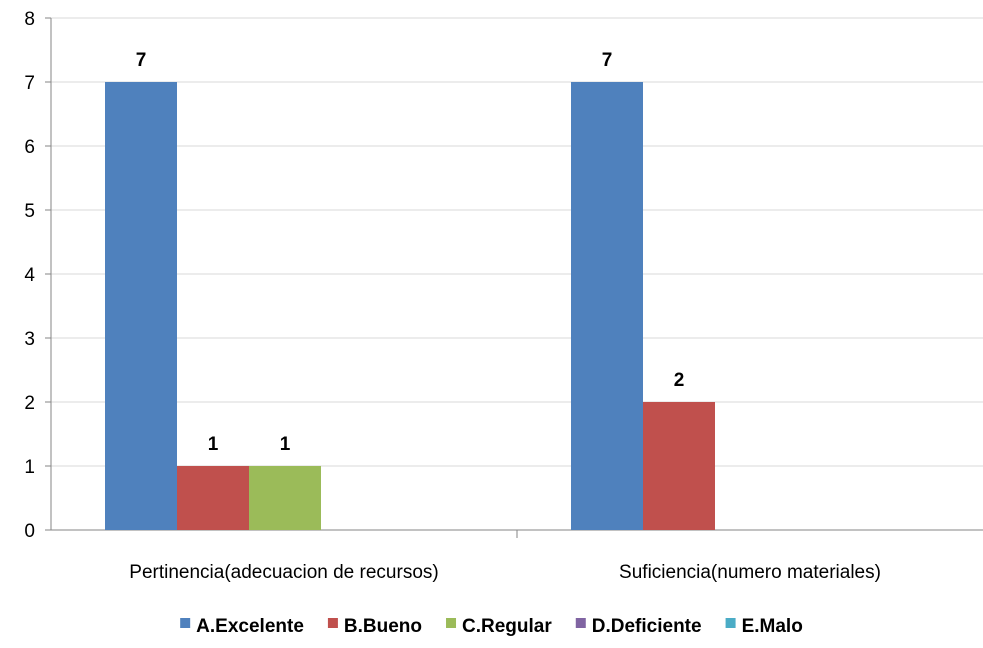 The height and width of the screenshot is (648, 983). What do you see at coordinates (29, 339) in the screenshot?
I see `y-tick-label: 3` at bounding box center [29, 339].